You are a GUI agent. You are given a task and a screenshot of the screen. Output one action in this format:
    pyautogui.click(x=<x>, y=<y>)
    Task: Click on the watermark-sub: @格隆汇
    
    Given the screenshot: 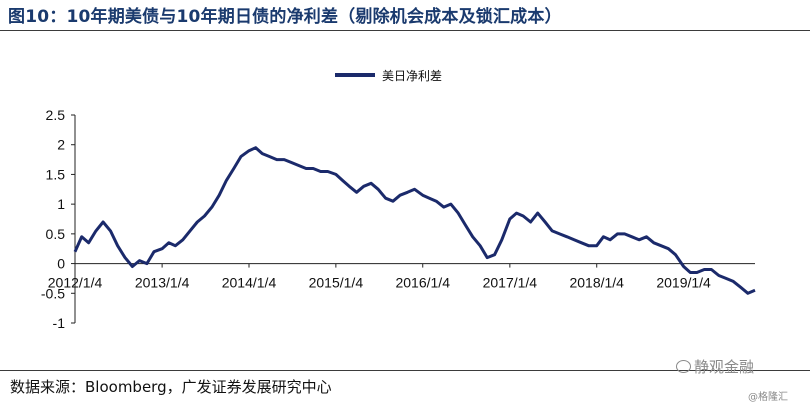 What is the action you would take?
    pyautogui.click(x=768, y=397)
    